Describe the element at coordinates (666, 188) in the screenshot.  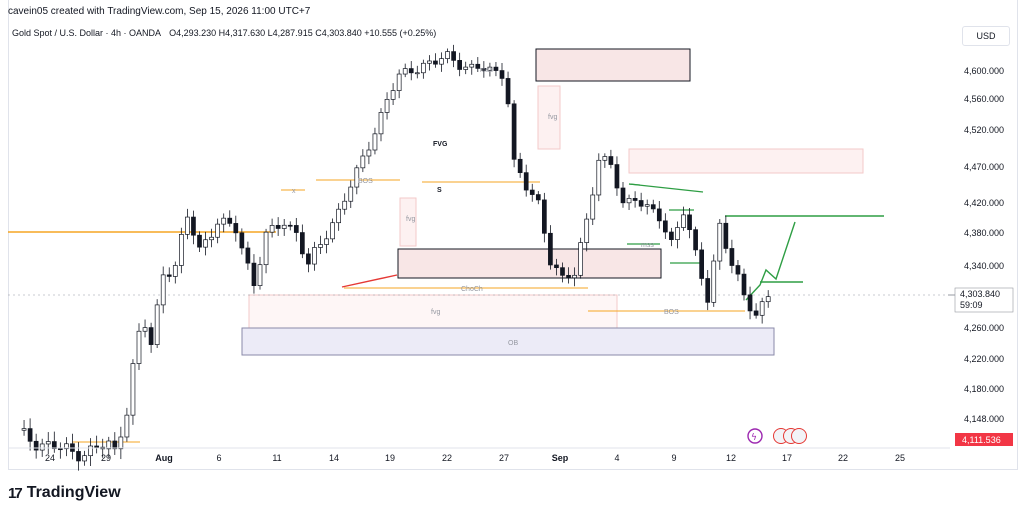
I see `green-trendline-top` at that location.